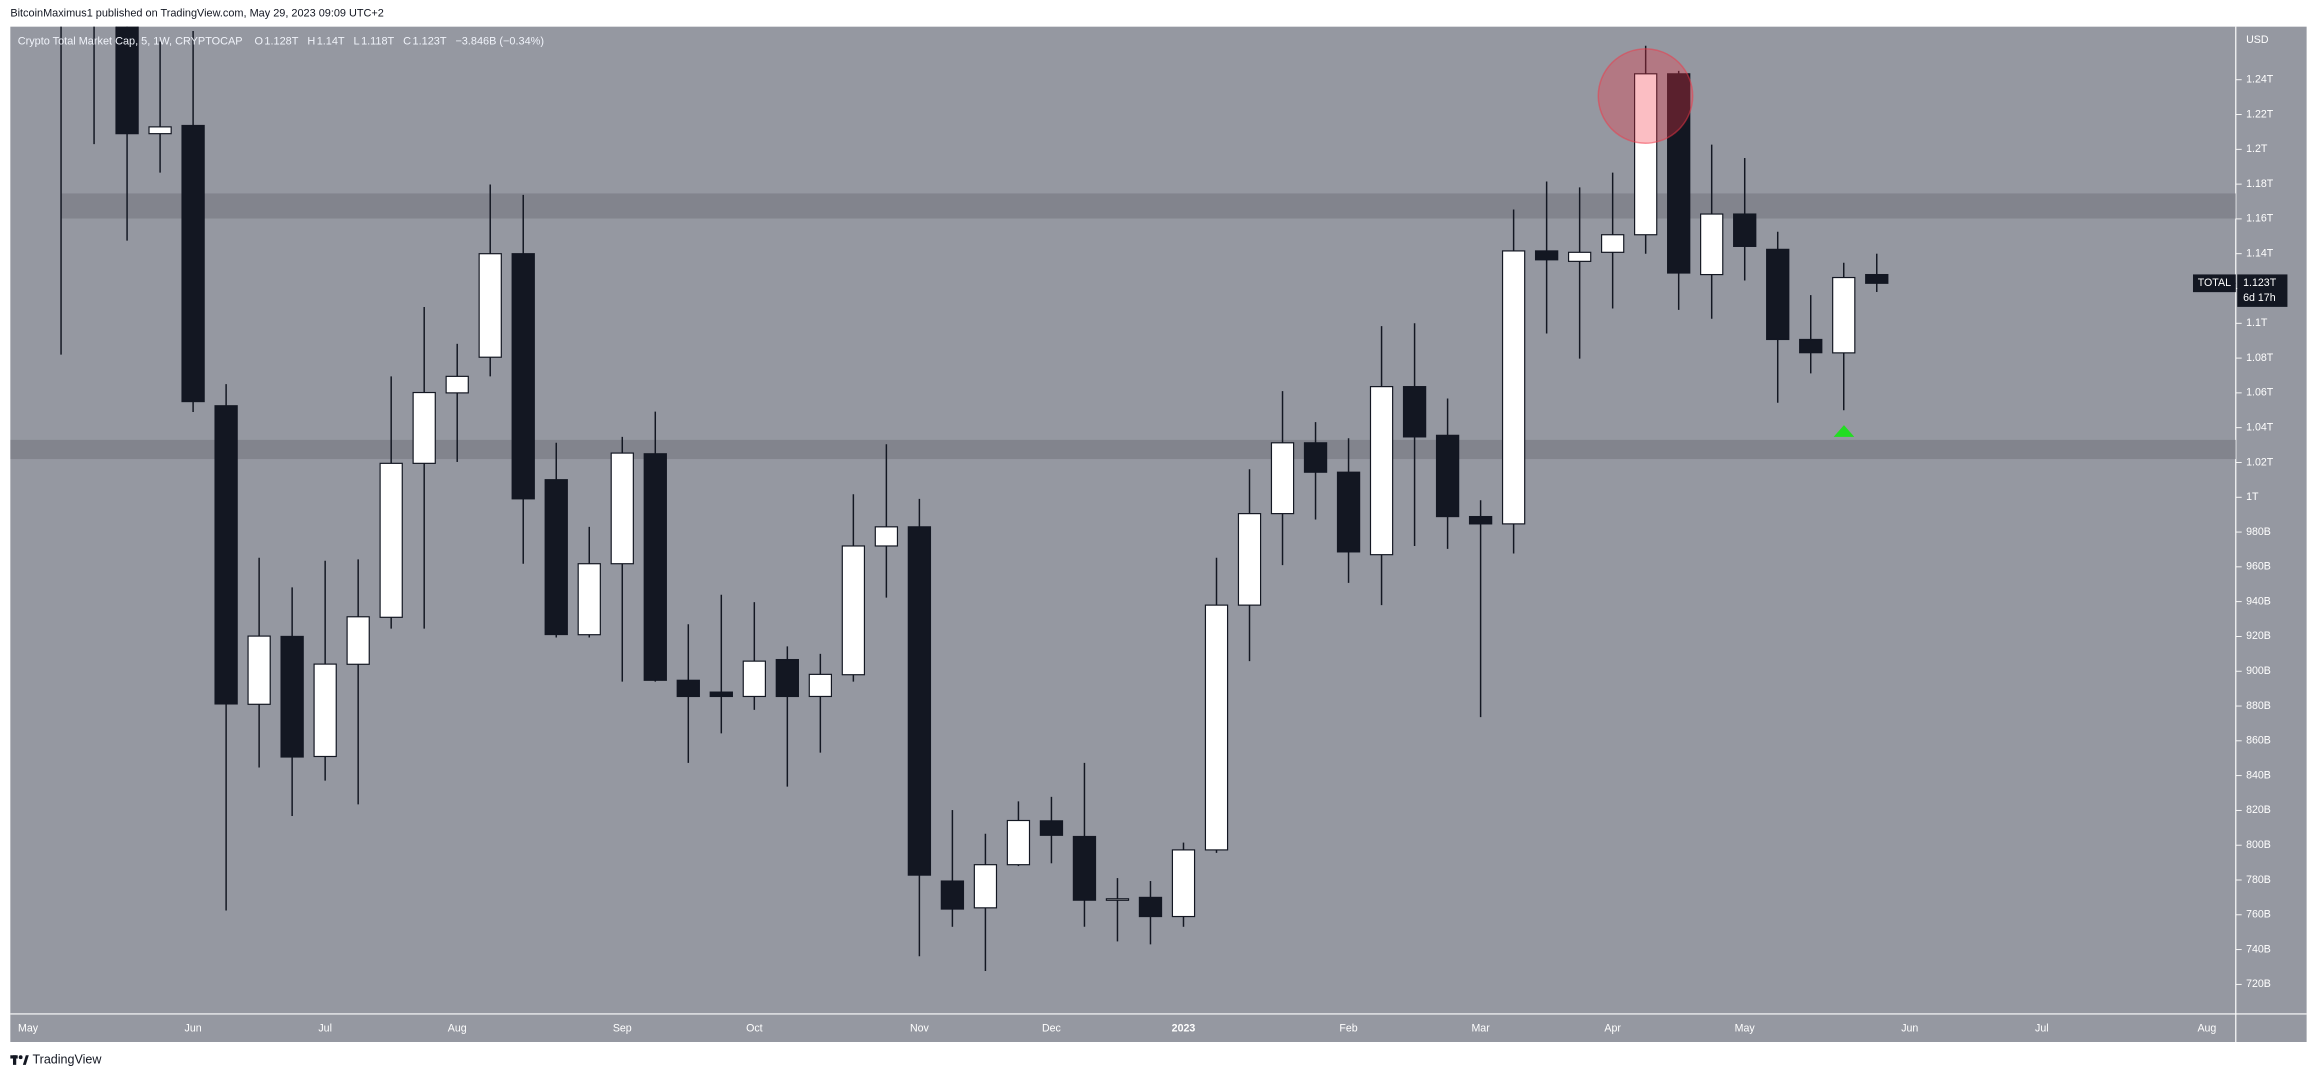  What do you see at coordinates (2260, 254) in the screenshot?
I see `y-tick-label: 1.14T` at bounding box center [2260, 254].